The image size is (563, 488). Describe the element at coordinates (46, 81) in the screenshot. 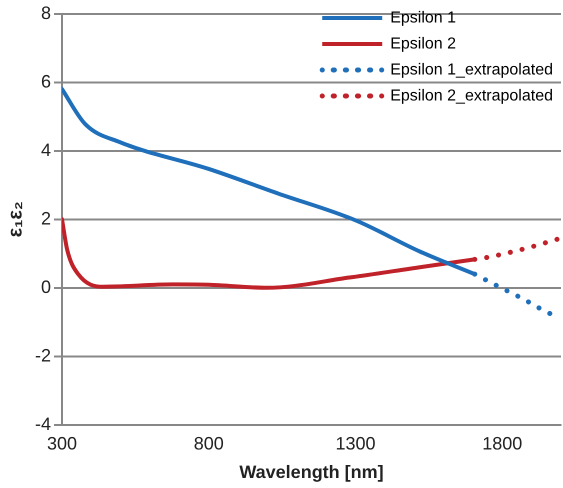

I see `y-tick-label: 6` at that location.